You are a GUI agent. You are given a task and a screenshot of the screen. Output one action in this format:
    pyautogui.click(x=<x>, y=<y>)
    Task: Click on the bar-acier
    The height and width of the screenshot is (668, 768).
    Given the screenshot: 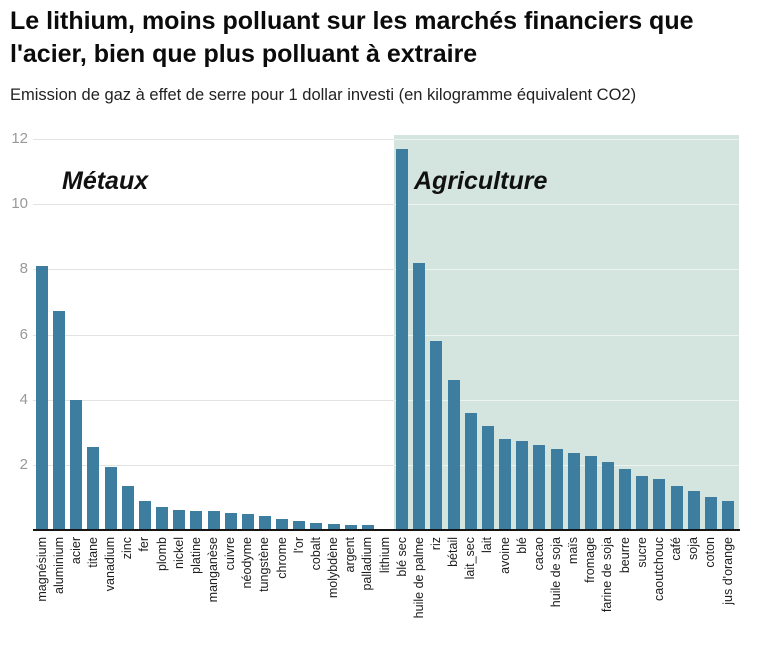 What is the action you would take?
    pyautogui.click(x=76, y=464)
    